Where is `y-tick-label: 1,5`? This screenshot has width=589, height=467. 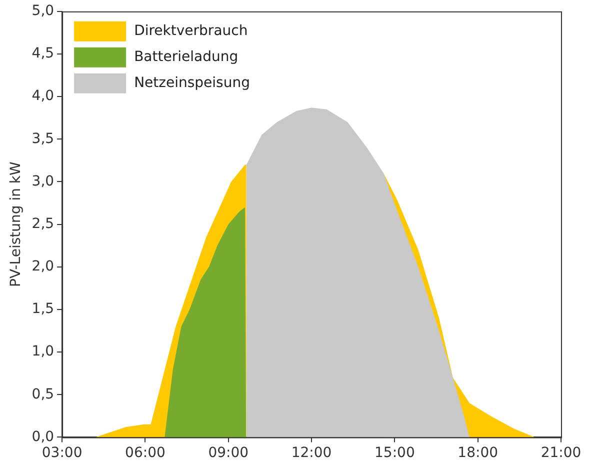
y-tick-label: 1,5 is located at coordinates (43, 309).